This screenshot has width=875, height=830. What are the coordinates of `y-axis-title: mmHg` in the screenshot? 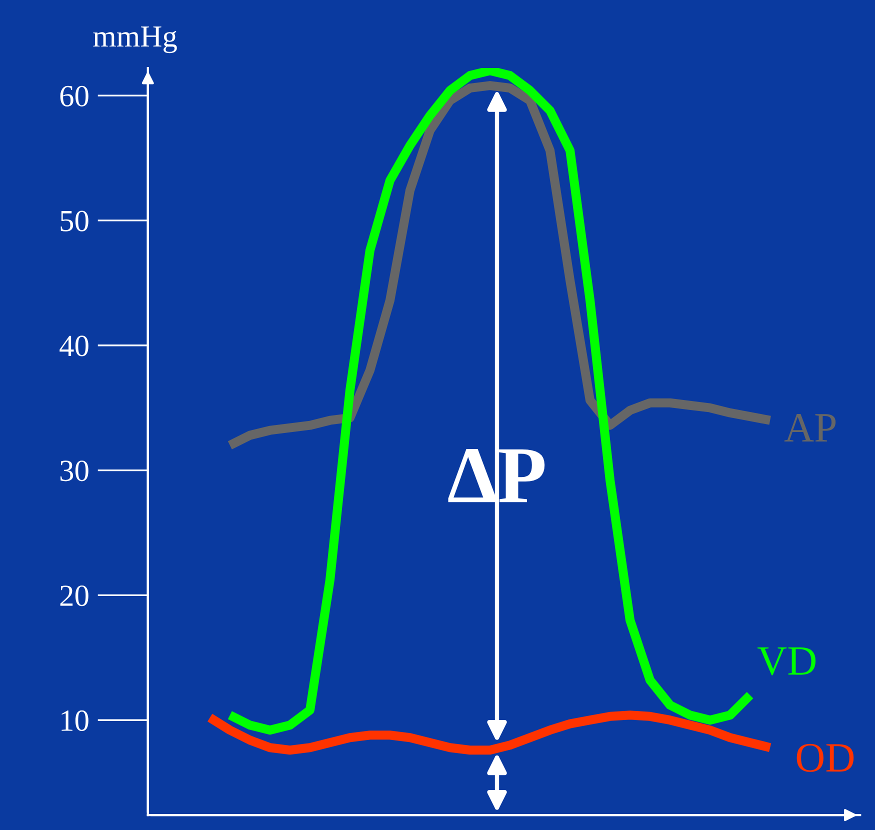 It's located at (135, 40).